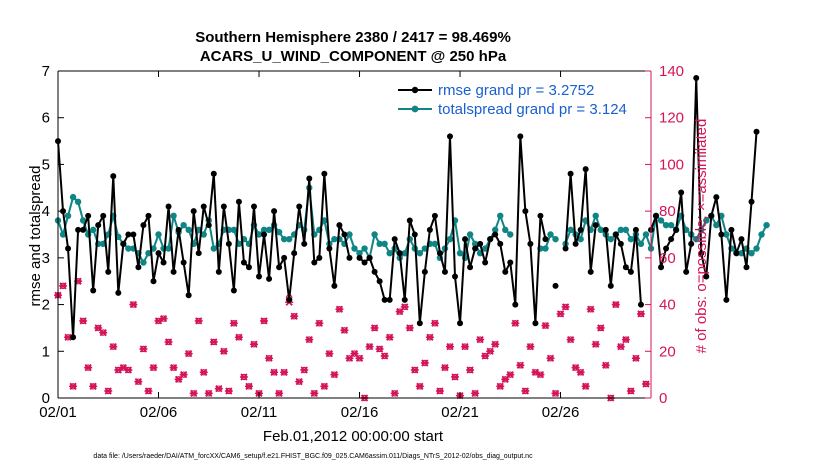 The width and height of the screenshot is (830, 470). What do you see at coordinates (460, 412) in the screenshot?
I see `x-tick-label: 02/21` at bounding box center [460, 412].